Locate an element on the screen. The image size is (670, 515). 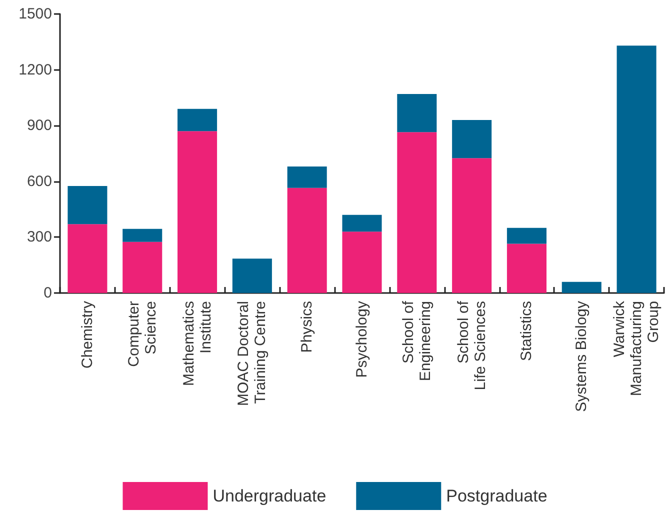
x-tick-label: Mathematics Institute is located at coordinates (197, 343).